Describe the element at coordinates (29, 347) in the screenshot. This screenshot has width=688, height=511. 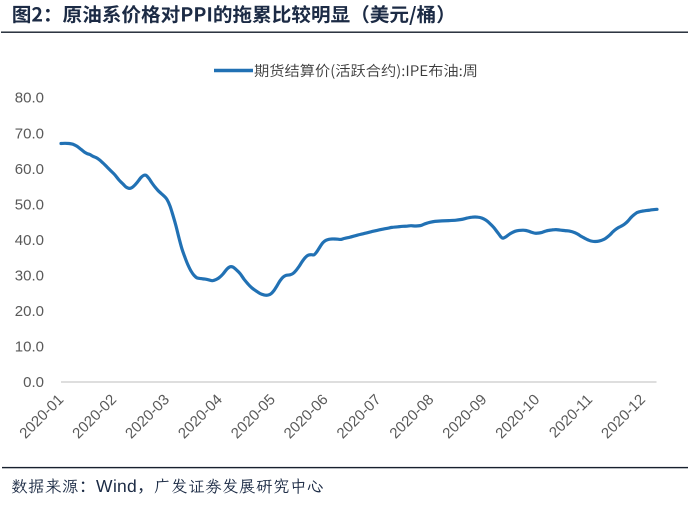
I see `svg-text: 10.0` at that location.